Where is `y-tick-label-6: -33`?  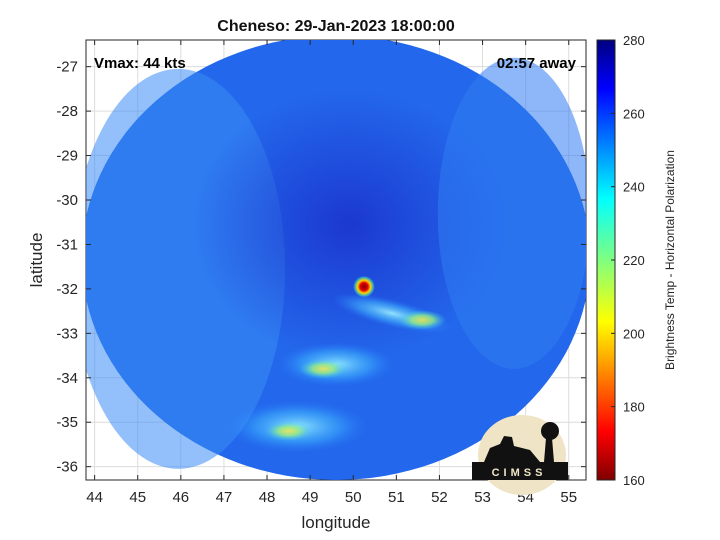 y-tick-label-6: -33 is located at coordinates (67, 333).